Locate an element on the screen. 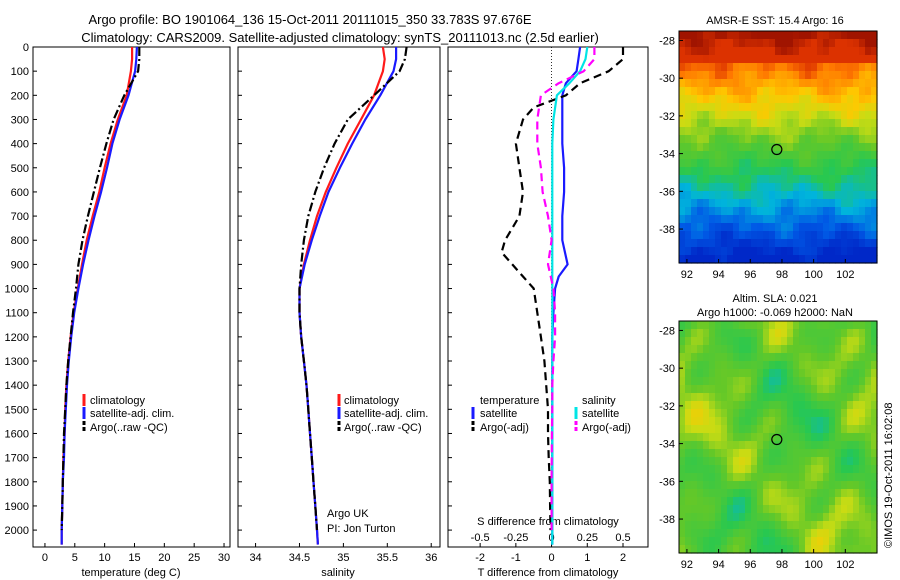 Image resolution: width=900 pixels, height=580 pixels. y-tick-label: 1800 is located at coordinates (17, 483).